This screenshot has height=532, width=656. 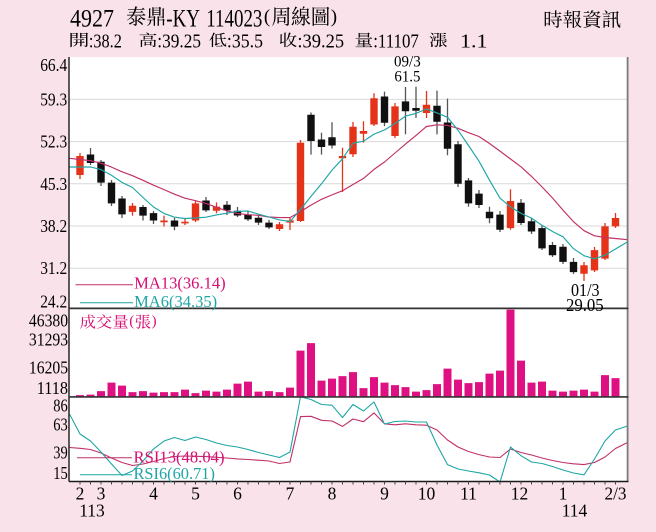 I want to click on svg-text: 1118, so click(x=52, y=388).